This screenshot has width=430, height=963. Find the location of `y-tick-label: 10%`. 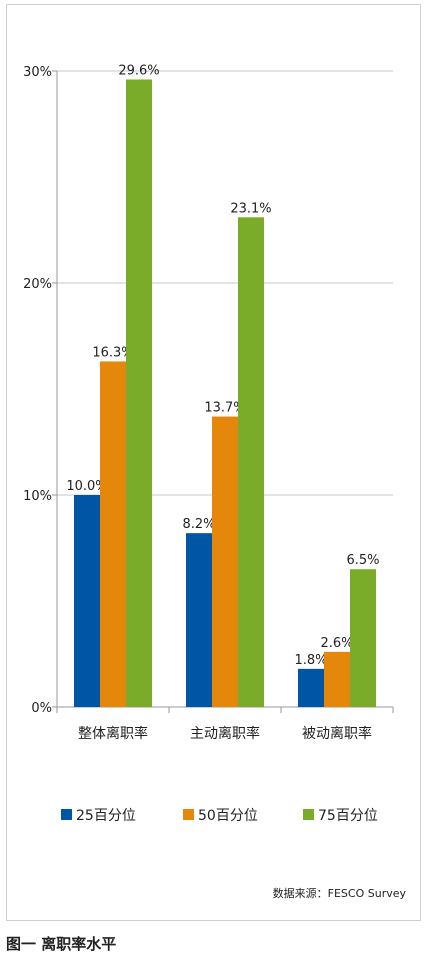

y-tick-label: 10% is located at coordinates (37, 496).